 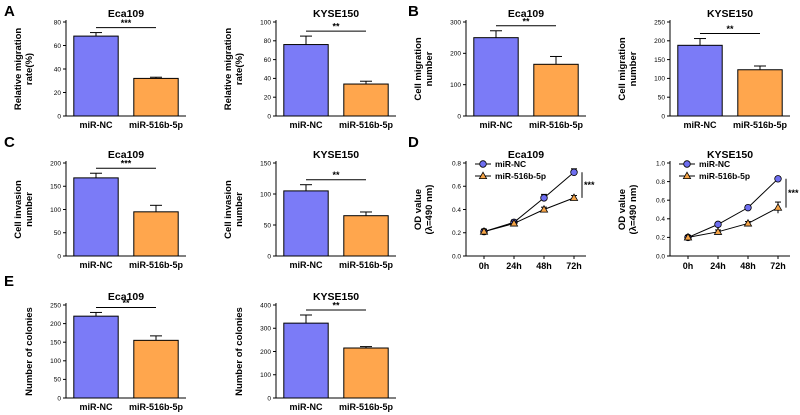 I want to click on chart-d2-x-tick-label-3: 72h, so click(x=778, y=266).